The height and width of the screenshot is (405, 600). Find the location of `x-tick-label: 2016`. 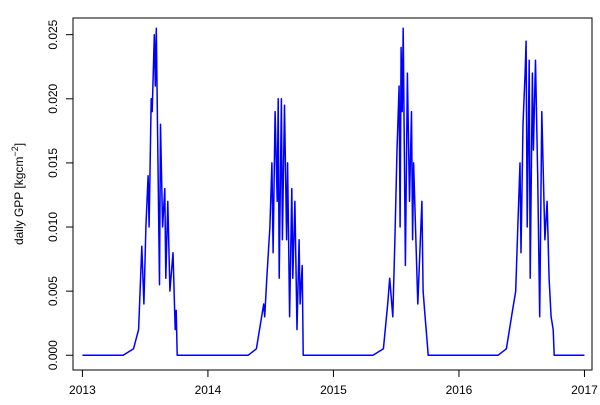

x-tick-label: 2016 is located at coordinates (459, 390).